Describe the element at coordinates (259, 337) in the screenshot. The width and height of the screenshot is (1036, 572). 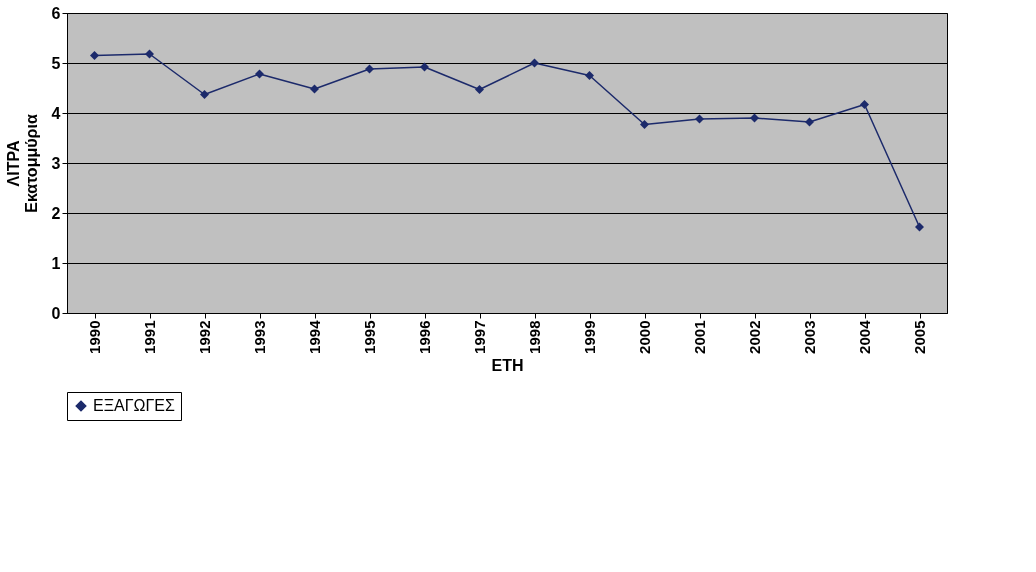
I see `x-tick-label: 1993` at that location.